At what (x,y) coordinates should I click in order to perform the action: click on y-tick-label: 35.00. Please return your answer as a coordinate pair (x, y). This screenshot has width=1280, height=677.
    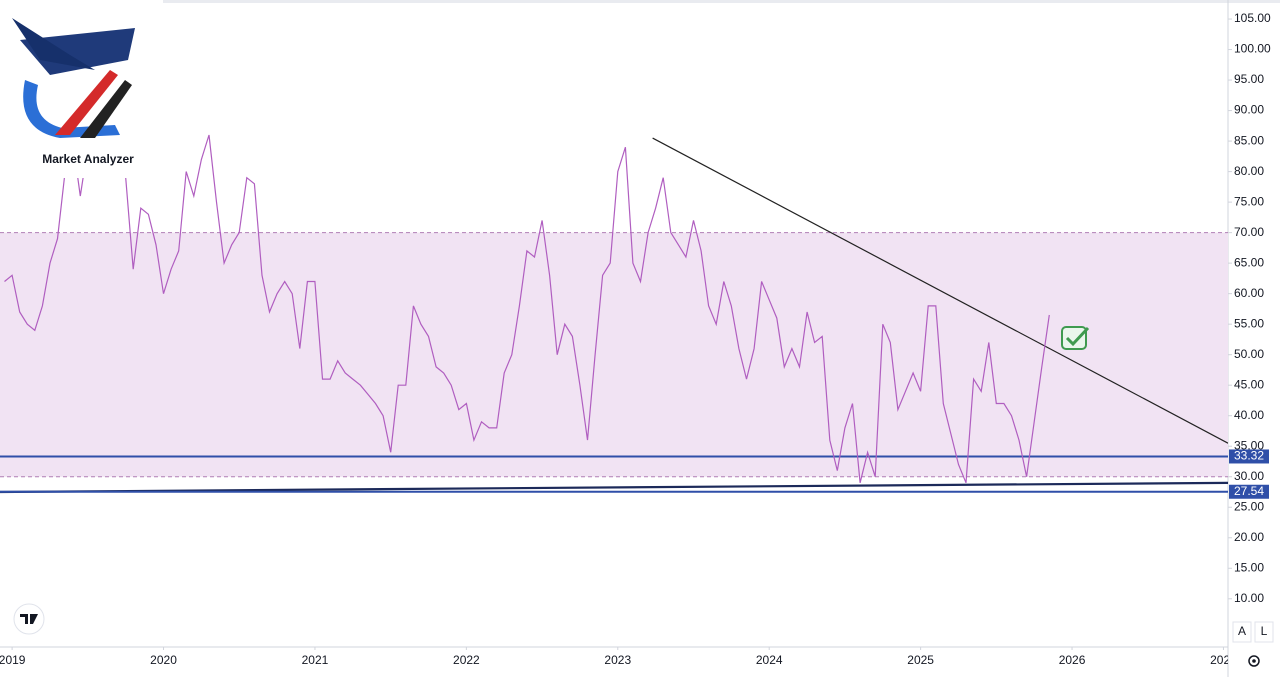
    Looking at the image, I should click on (1249, 445).